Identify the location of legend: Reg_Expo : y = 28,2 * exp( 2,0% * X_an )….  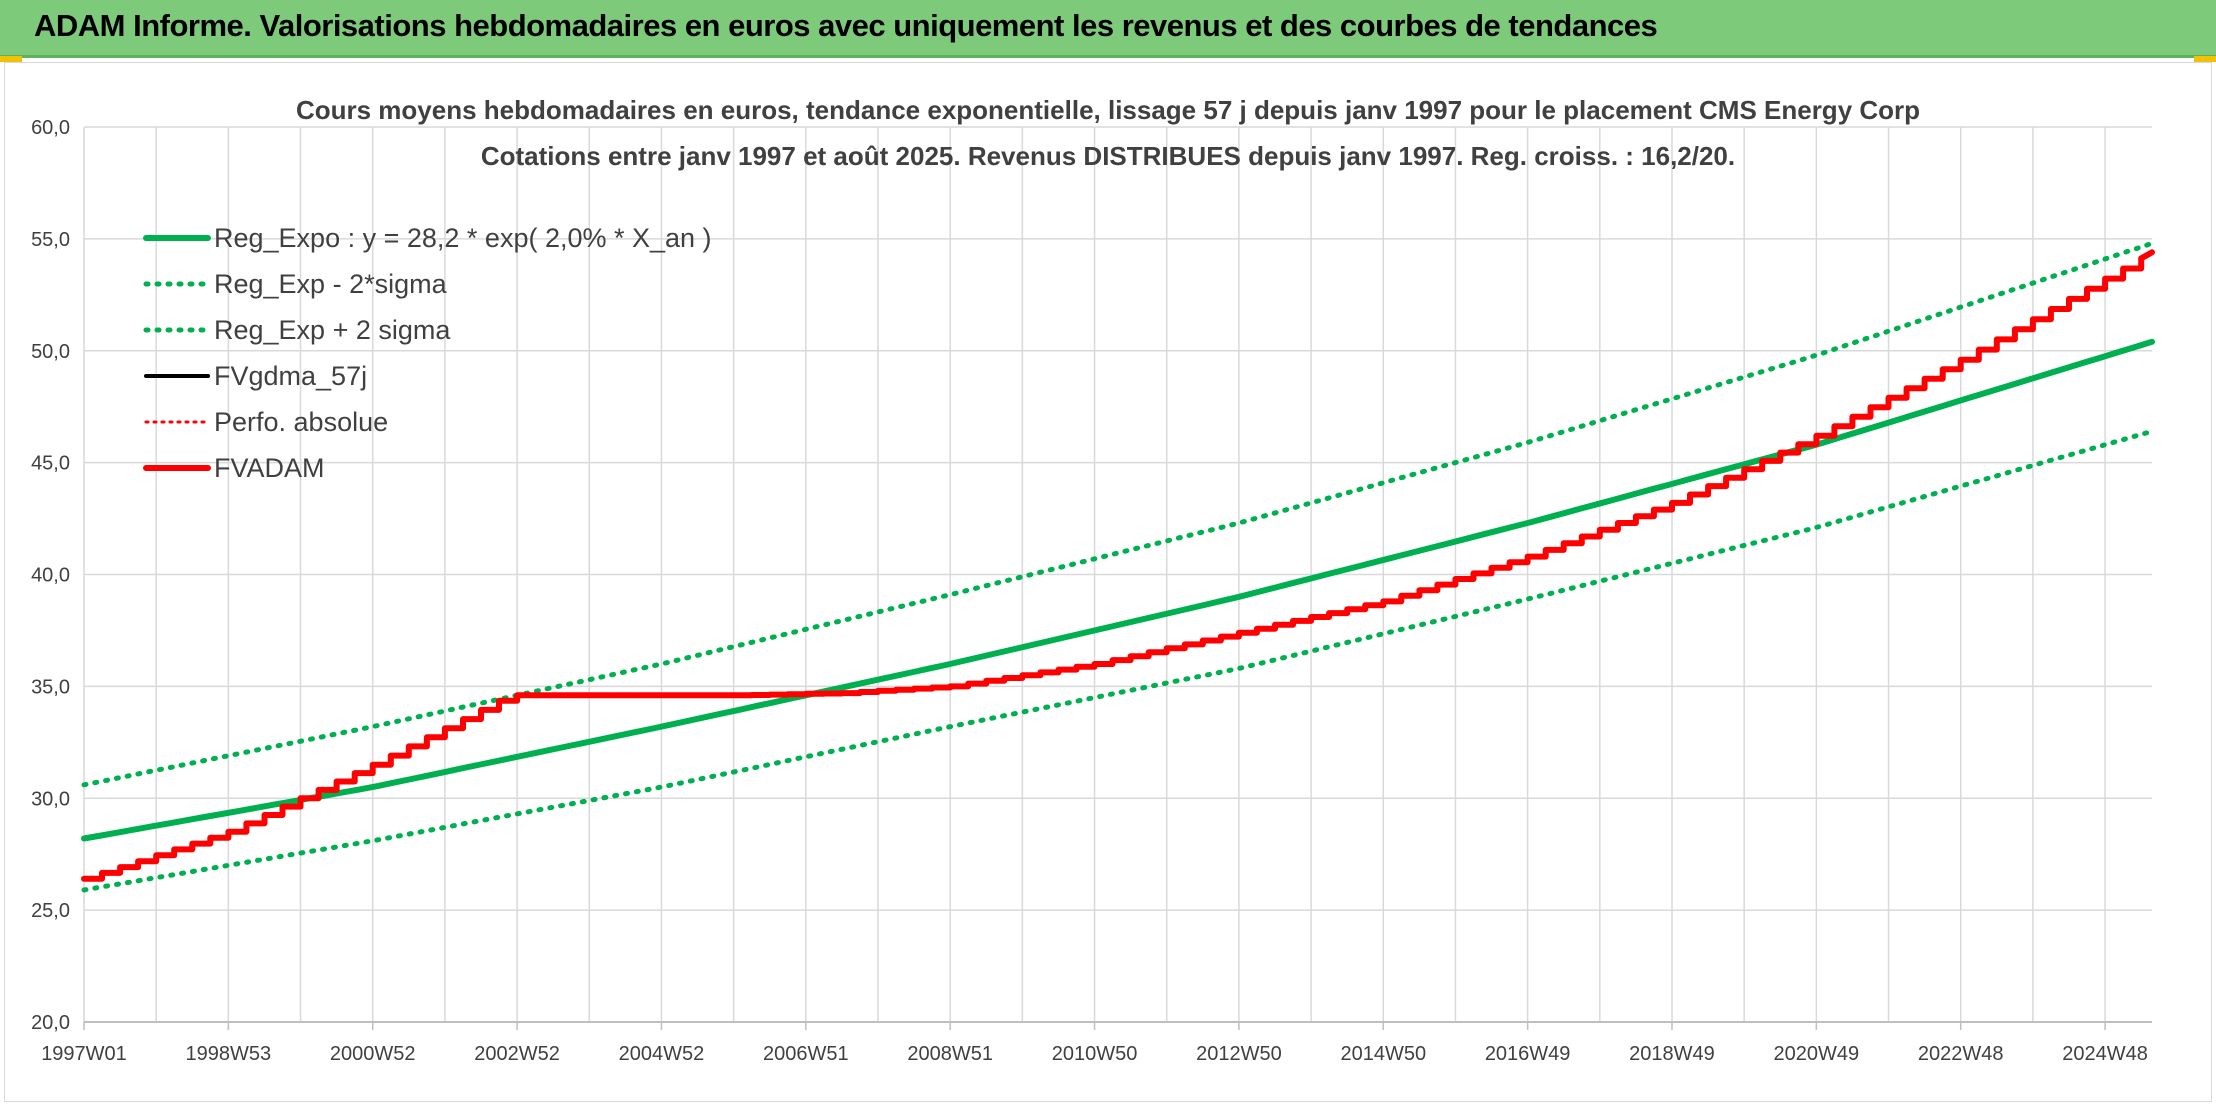
(427, 353).